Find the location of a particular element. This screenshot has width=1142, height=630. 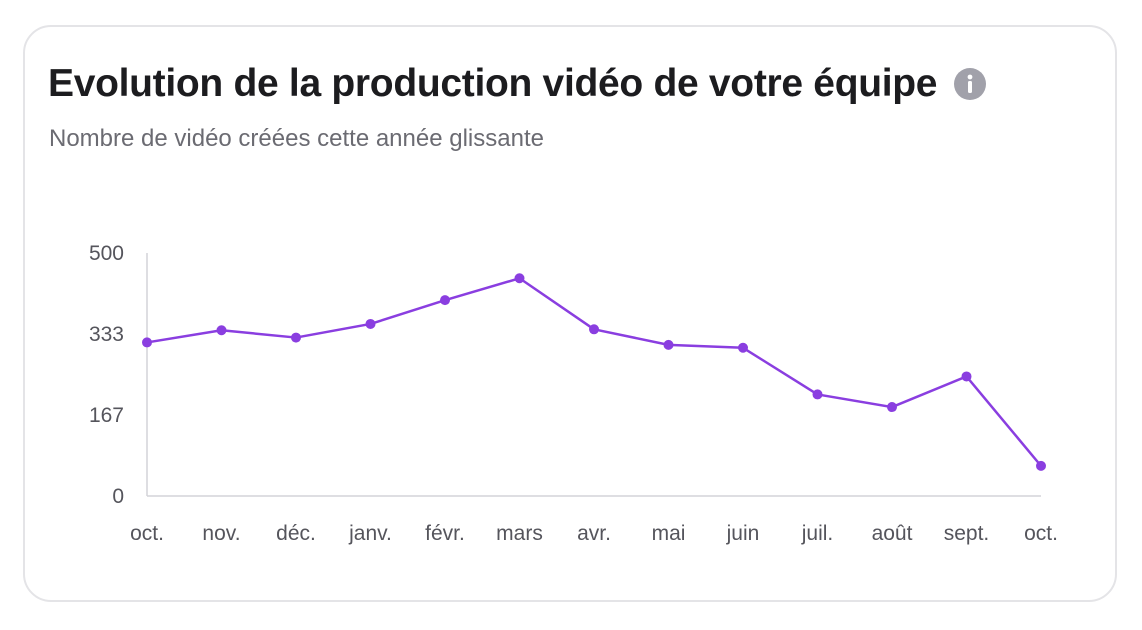

x-tick-label: janv. is located at coordinates (370, 533).